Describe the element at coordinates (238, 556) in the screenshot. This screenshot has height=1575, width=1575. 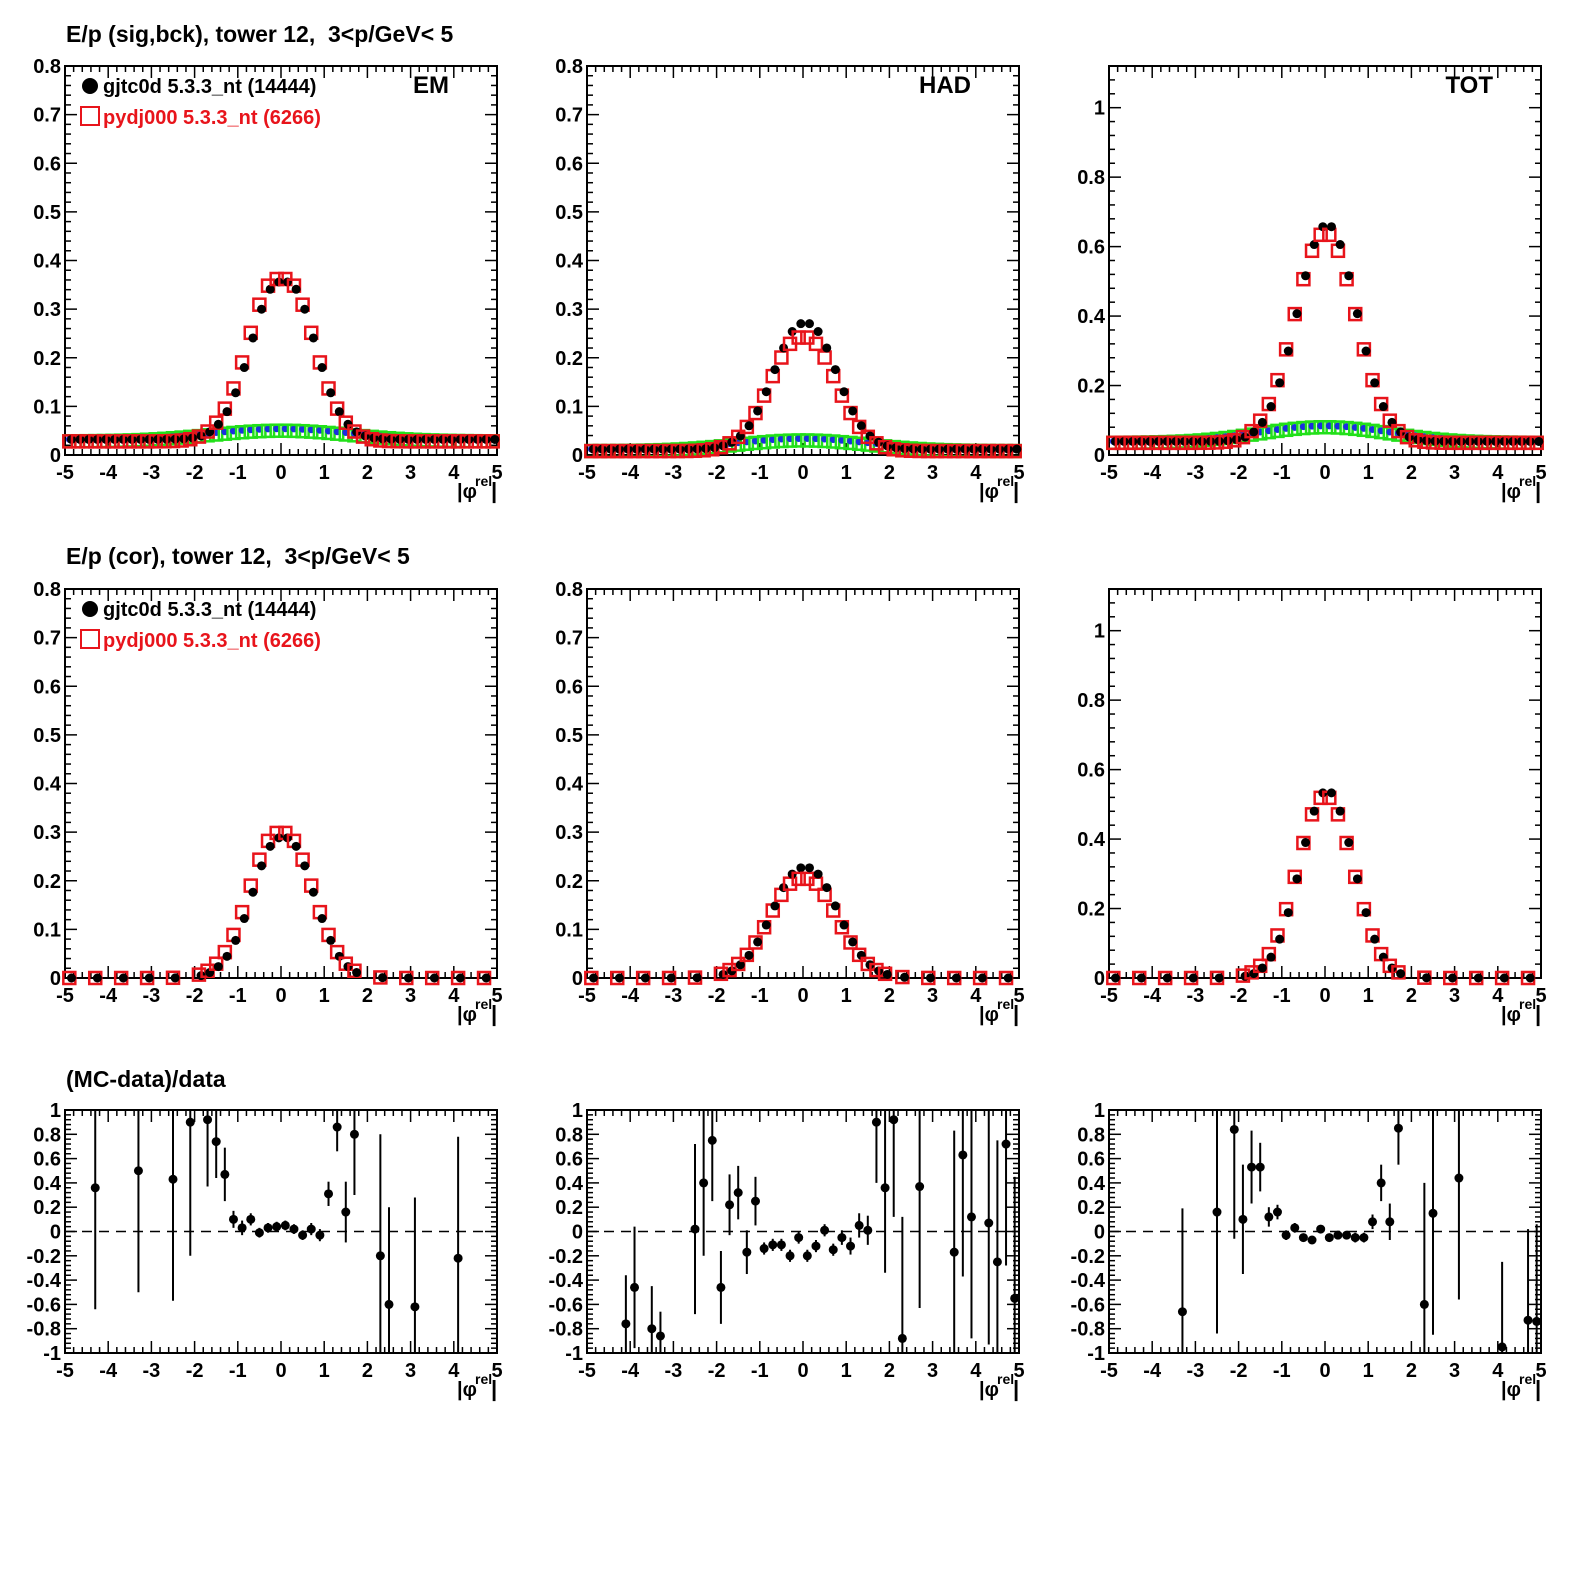
I see `row-title-middle: E/p (cor), tower 12, 3<p/GeV< 5` at that location.